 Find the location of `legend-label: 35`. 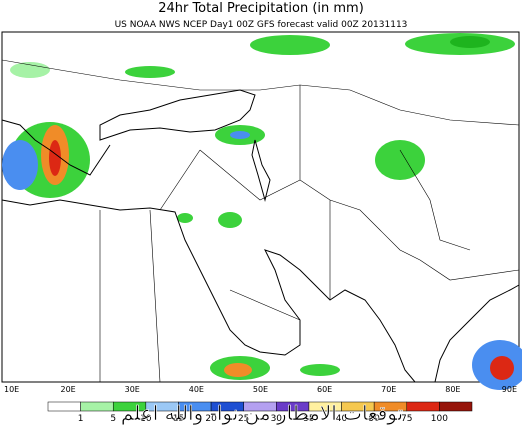

legend-label: 35 is located at coordinates (308, 419).